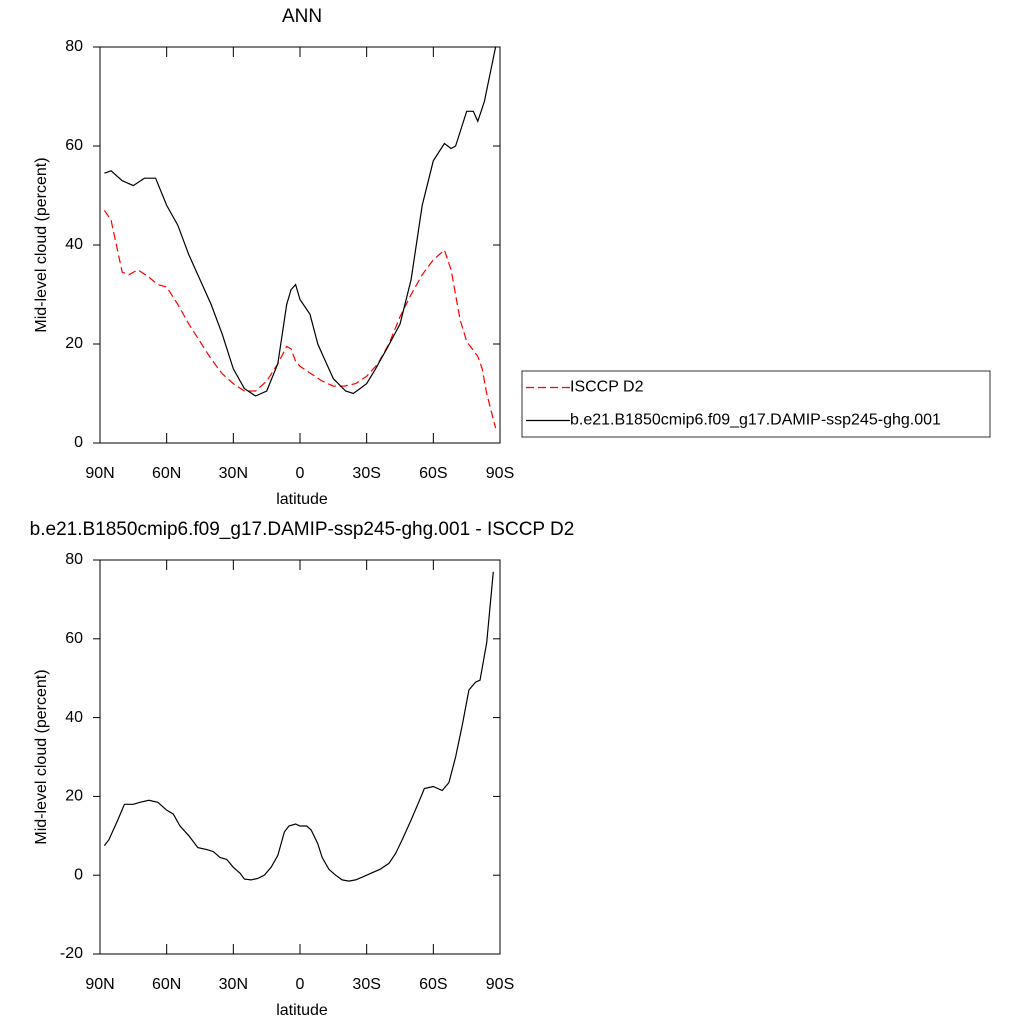  What do you see at coordinates (607, 387) in the screenshot?
I see `legend-label: ISCCP D2` at bounding box center [607, 387].